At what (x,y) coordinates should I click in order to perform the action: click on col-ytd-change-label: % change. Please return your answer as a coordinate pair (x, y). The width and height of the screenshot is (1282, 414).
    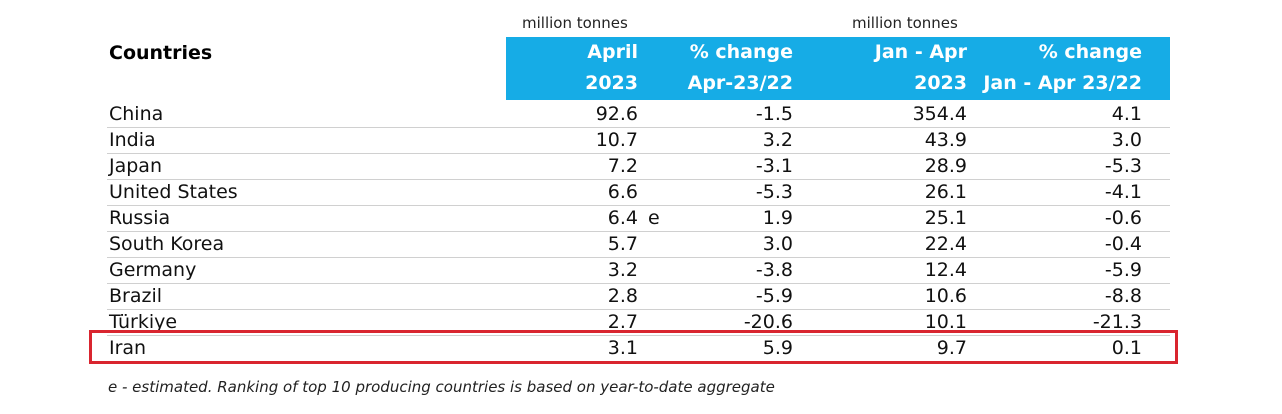
    Looking at the image, I should click on (1090, 52).